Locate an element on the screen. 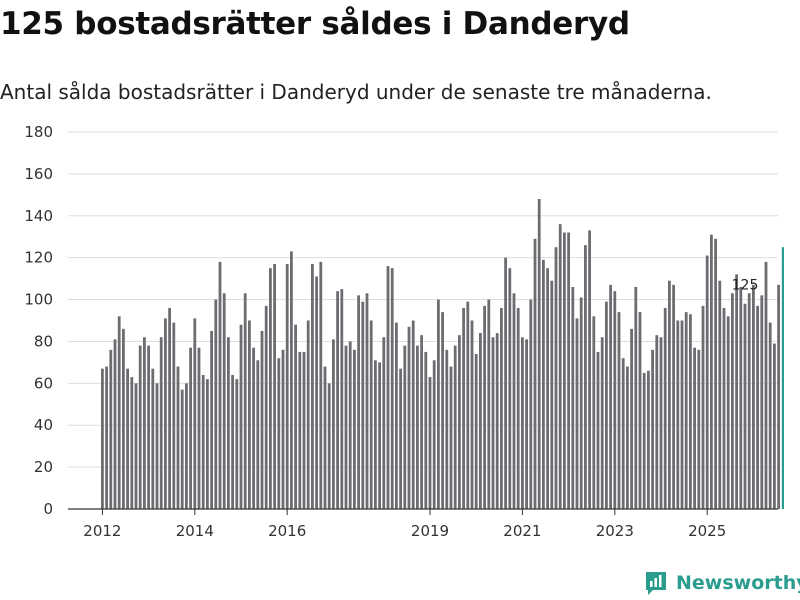 The image size is (800, 600). x-tick-label: 2014 is located at coordinates (195, 531).